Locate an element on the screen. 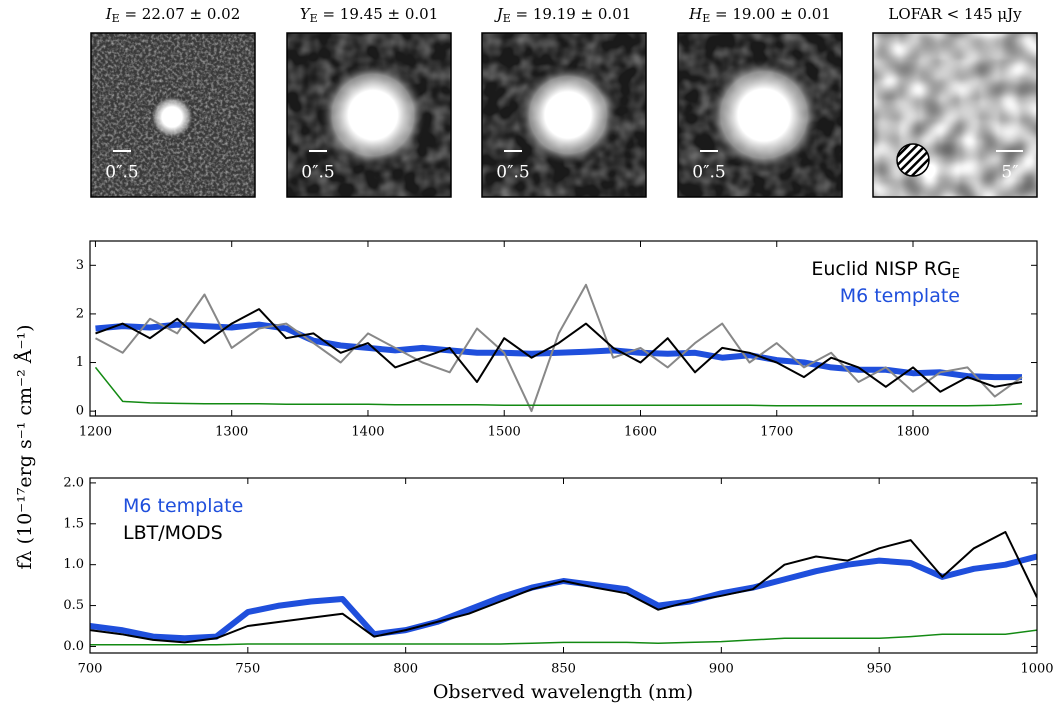 Image resolution: width=1059 pixels, height=711 pixels. cutout: JE = 19.19 ± 0.01 0″.5 is located at coordinates (564, 101).